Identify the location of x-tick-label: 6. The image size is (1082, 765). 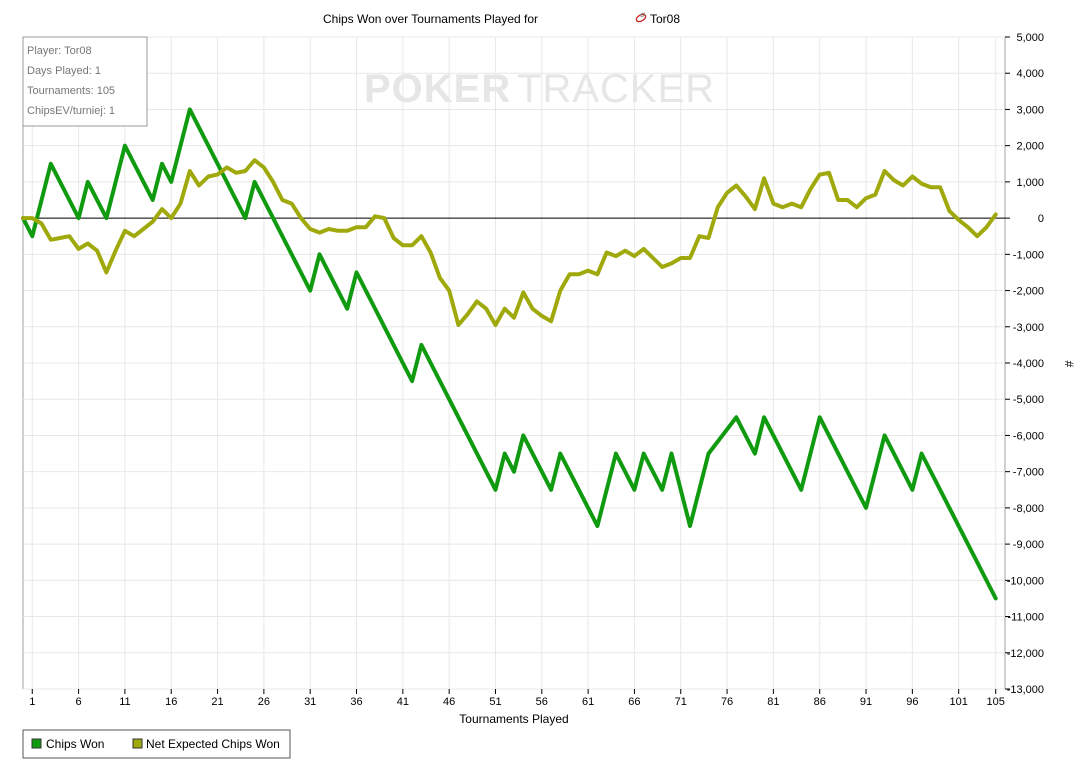
(79, 702).